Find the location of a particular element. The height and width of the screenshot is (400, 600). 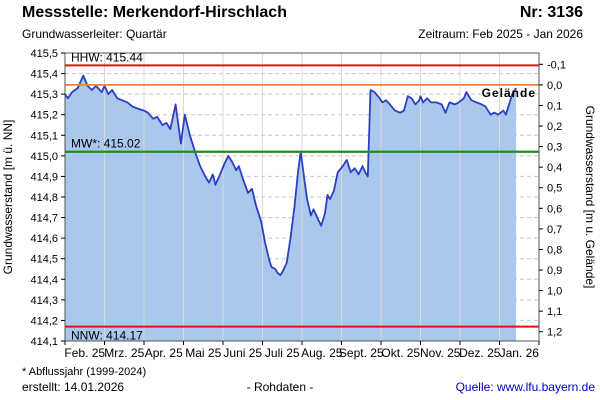

y-left-tick-label: 415,1 is located at coordinates (44, 136).